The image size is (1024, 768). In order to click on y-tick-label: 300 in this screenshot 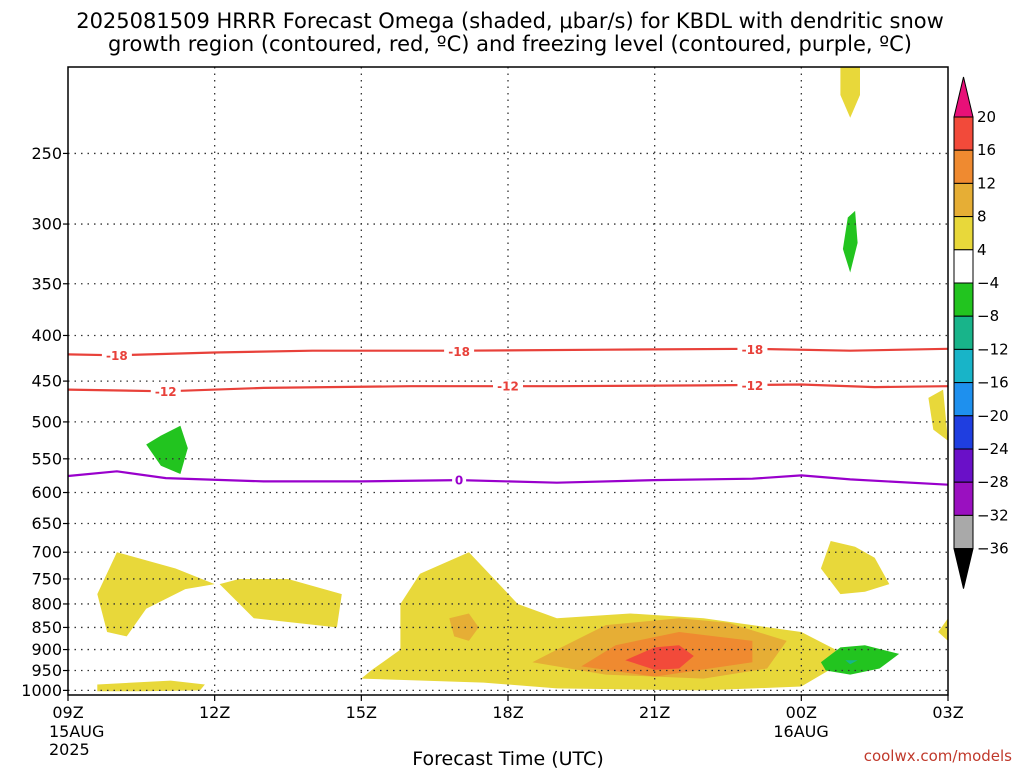, I will do `click(46, 224)`.